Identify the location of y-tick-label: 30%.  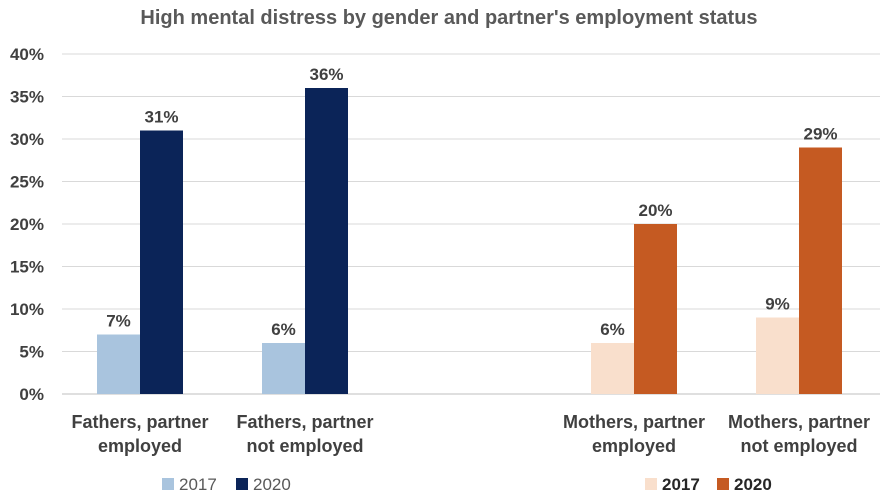
(27, 139).